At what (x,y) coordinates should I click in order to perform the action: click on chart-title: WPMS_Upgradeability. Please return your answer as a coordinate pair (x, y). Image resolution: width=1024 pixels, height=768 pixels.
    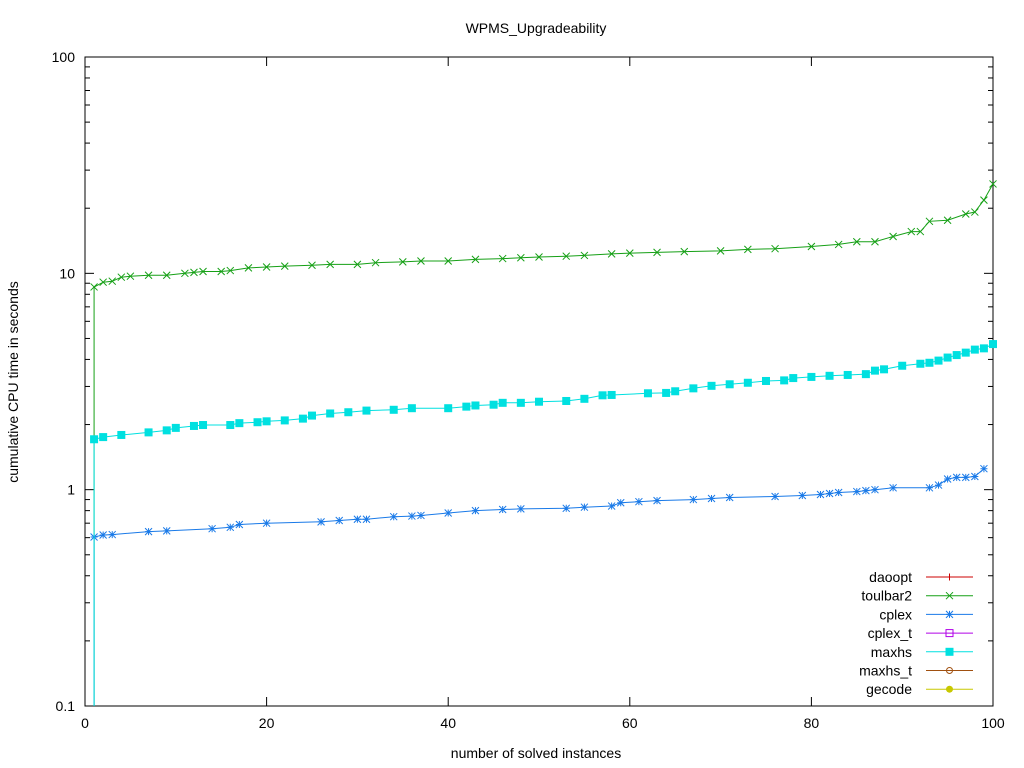
    Looking at the image, I should click on (536, 28).